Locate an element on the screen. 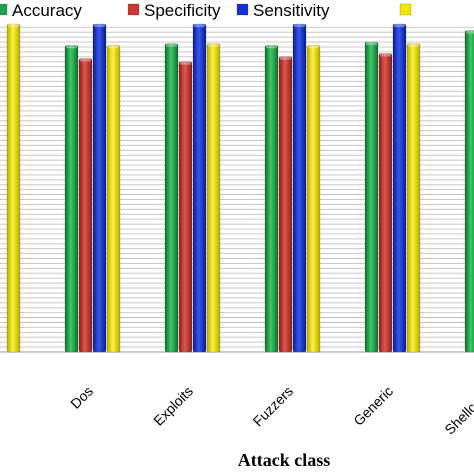  x-tick-label: Fuzzers is located at coordinates (273, 406).